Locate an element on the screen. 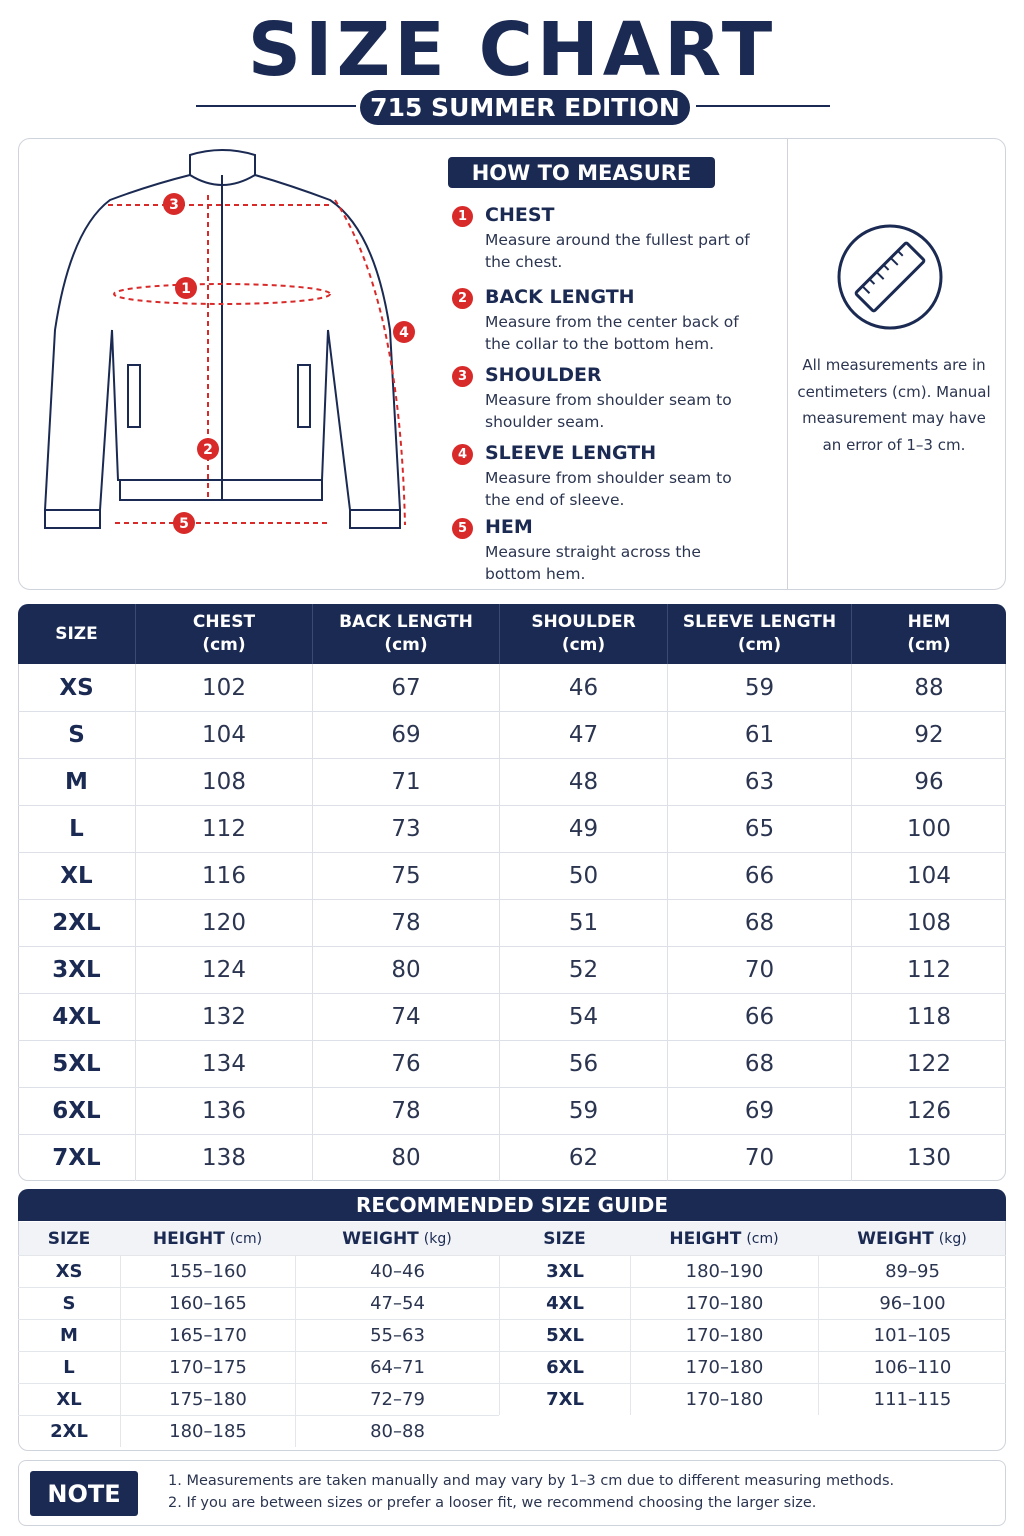 Image resolution: width=1024 pixels, height=1536 pixels. guide-size: 3XL is located at coordinates (564, 1271).